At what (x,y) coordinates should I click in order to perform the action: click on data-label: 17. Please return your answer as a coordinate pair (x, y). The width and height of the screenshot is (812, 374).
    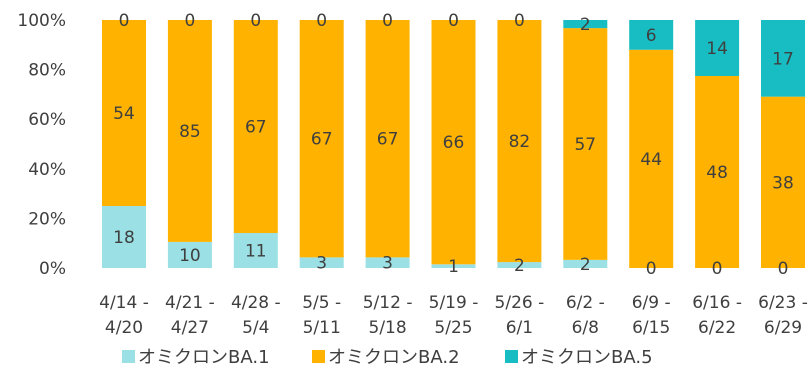
    Looking at the image, I should click on (783, 59).